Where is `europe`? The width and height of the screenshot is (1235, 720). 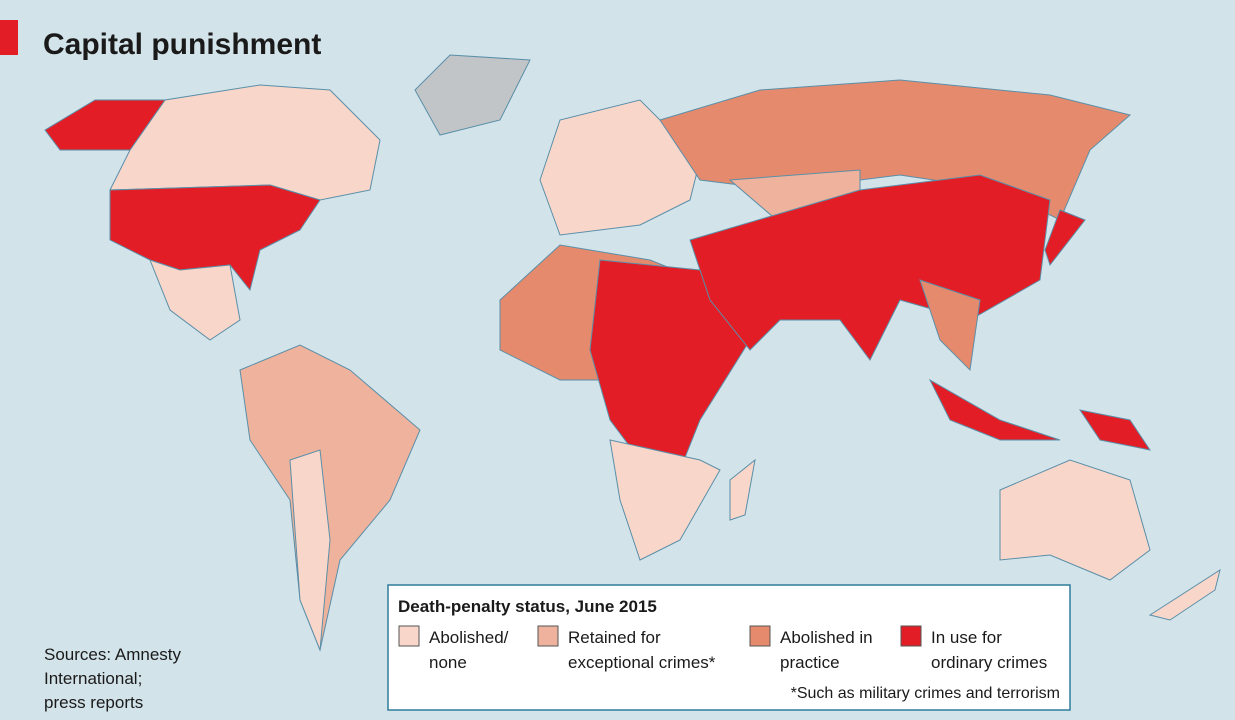 europe is located at coordinates (620, 167).